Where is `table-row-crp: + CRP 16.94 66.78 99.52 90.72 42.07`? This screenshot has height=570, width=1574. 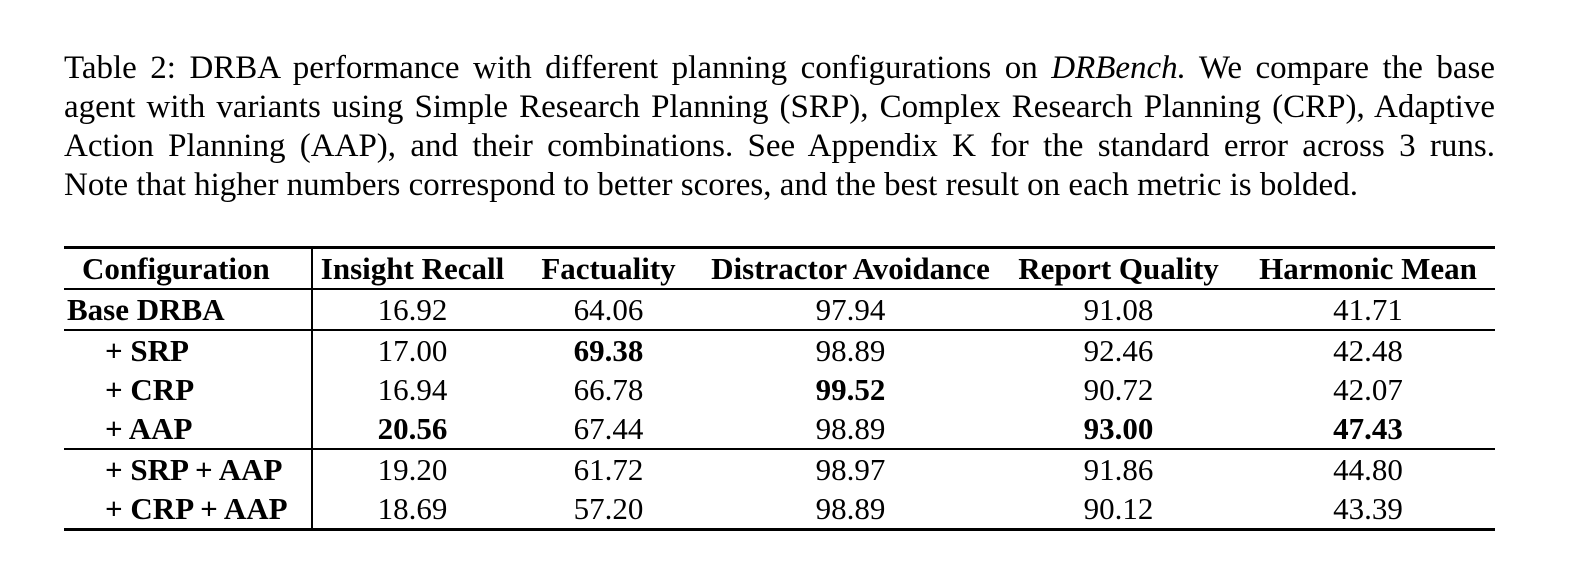
table-row-crp: + CRP 16.94 66.78 99.52 90.72 42.07 is located at coordinates (779, 389).